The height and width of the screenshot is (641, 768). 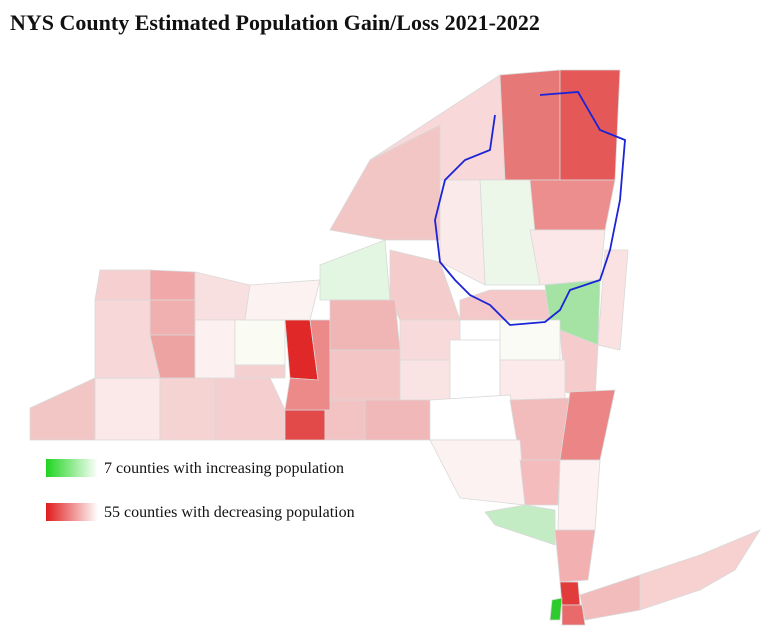 What do you see at coordinates (224, 468) in the screenshot?
I see `legend-label: 7 counties with increasing population` at bounding box center [224, 468].